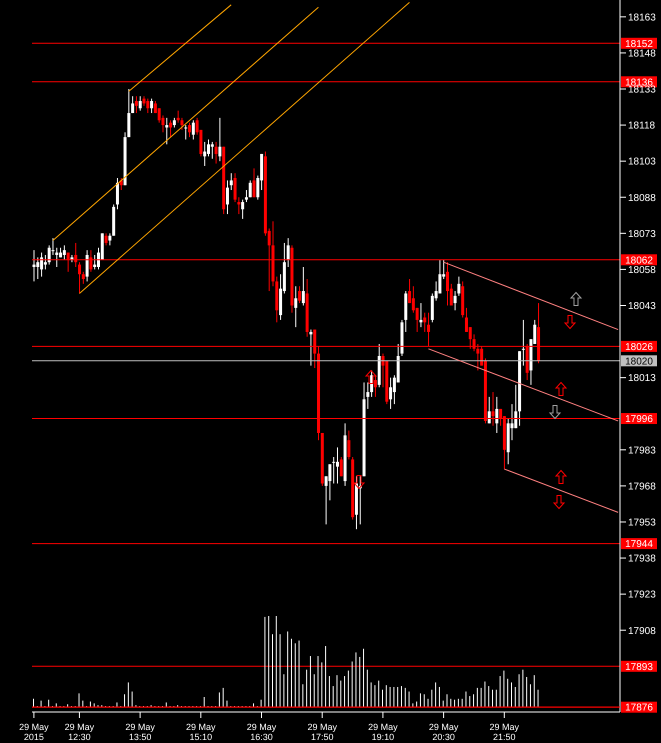 The width and height of the screenshot is (661, 743). Describe the element at coordinates (642, 198) in the screenshot. I see `y-tick-label: 18088` at that location.